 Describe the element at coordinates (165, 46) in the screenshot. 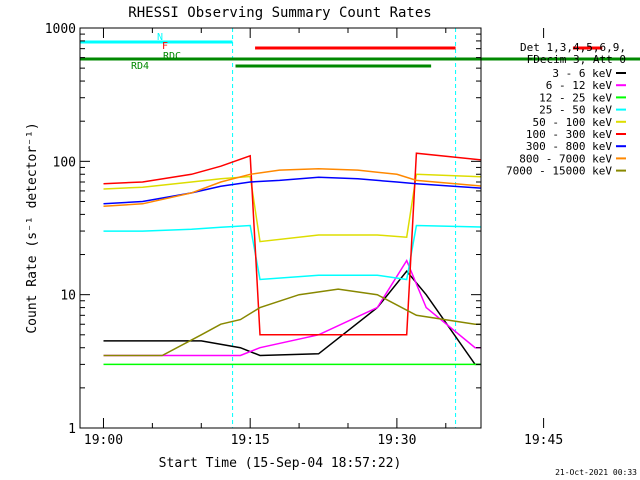

I see `state-bar-label-1: F` at that location.